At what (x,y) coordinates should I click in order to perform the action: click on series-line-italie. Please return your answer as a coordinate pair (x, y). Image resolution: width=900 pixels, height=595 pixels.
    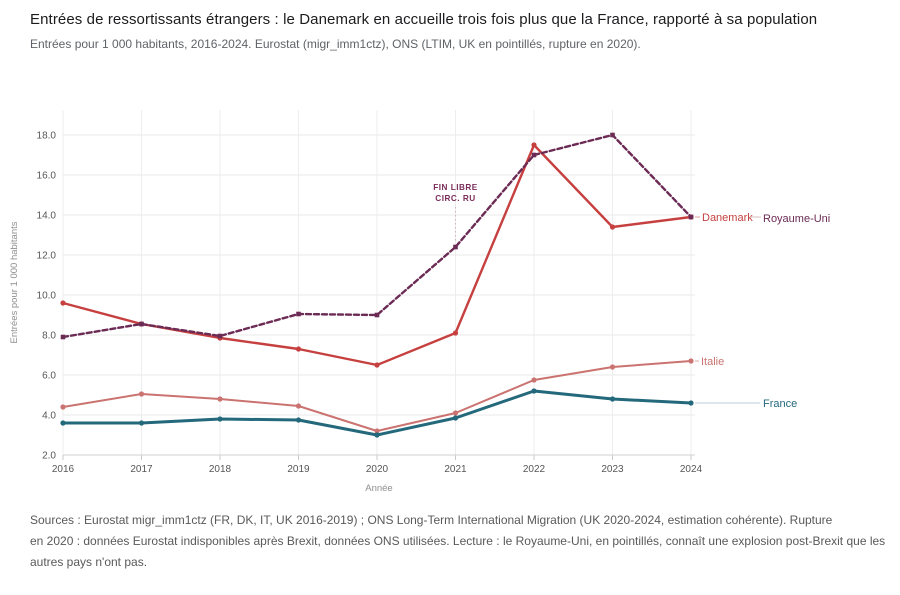
    Looking at the image, I should click on (377, 396).